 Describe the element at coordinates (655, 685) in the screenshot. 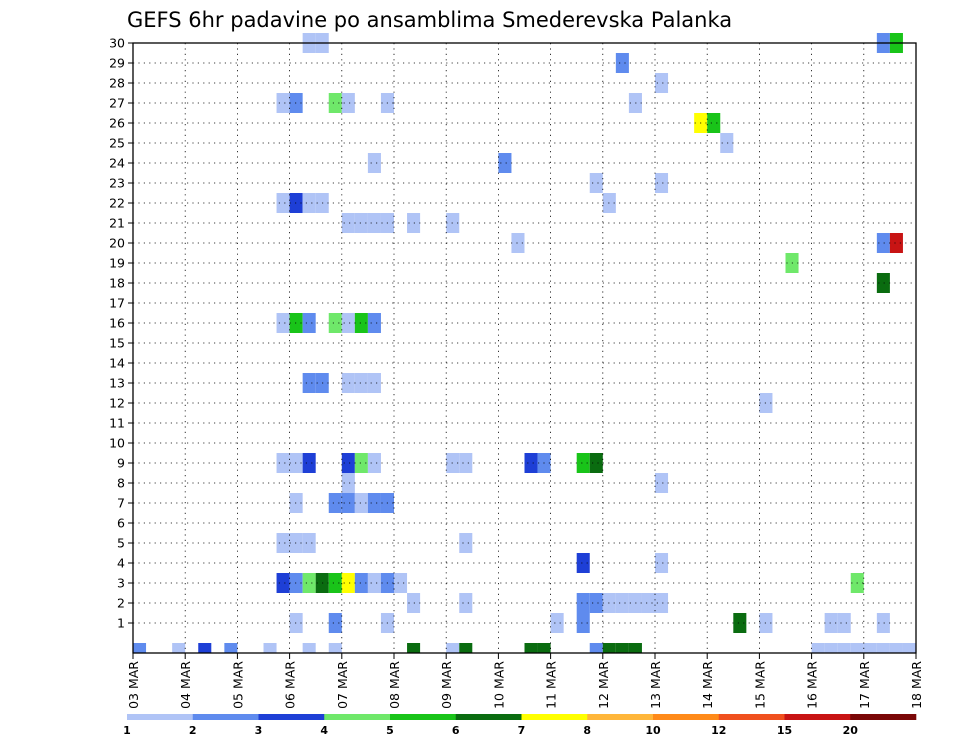

I see `x-tick-label: 13 MAR` at that location.